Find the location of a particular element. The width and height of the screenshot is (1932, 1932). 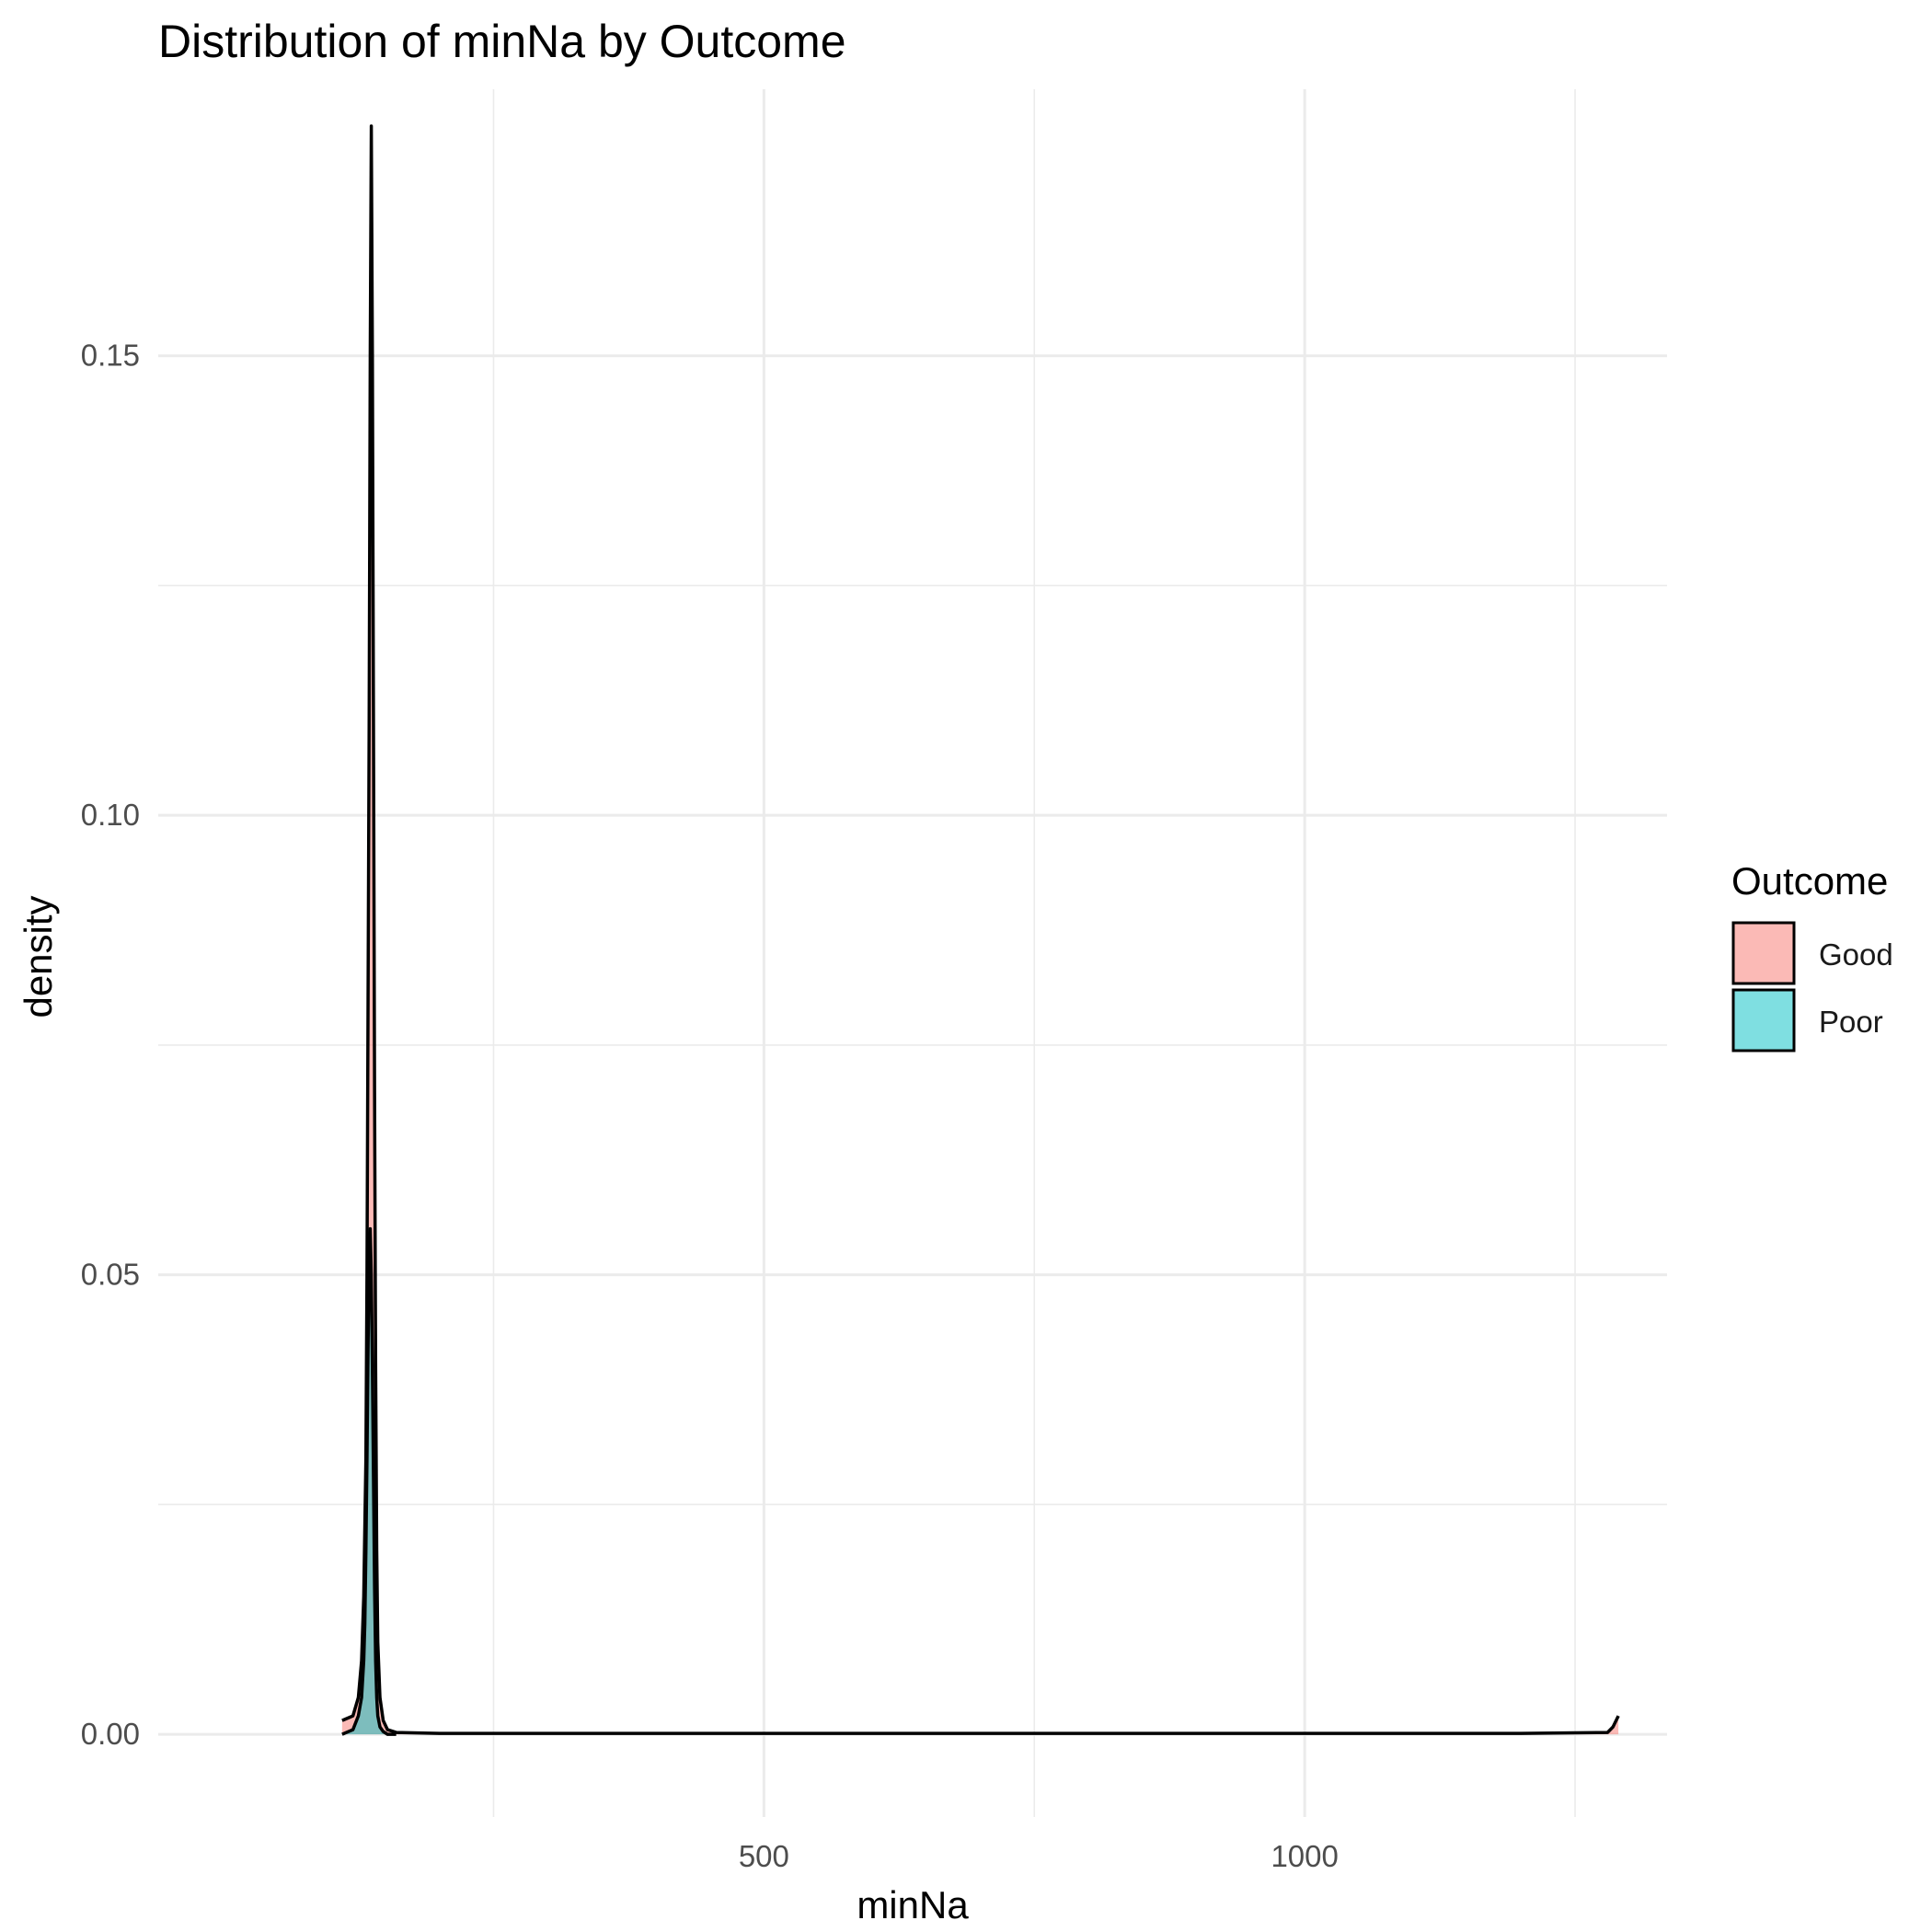

y-tick-label: 0.05 is located at coordinates (110, 1275).